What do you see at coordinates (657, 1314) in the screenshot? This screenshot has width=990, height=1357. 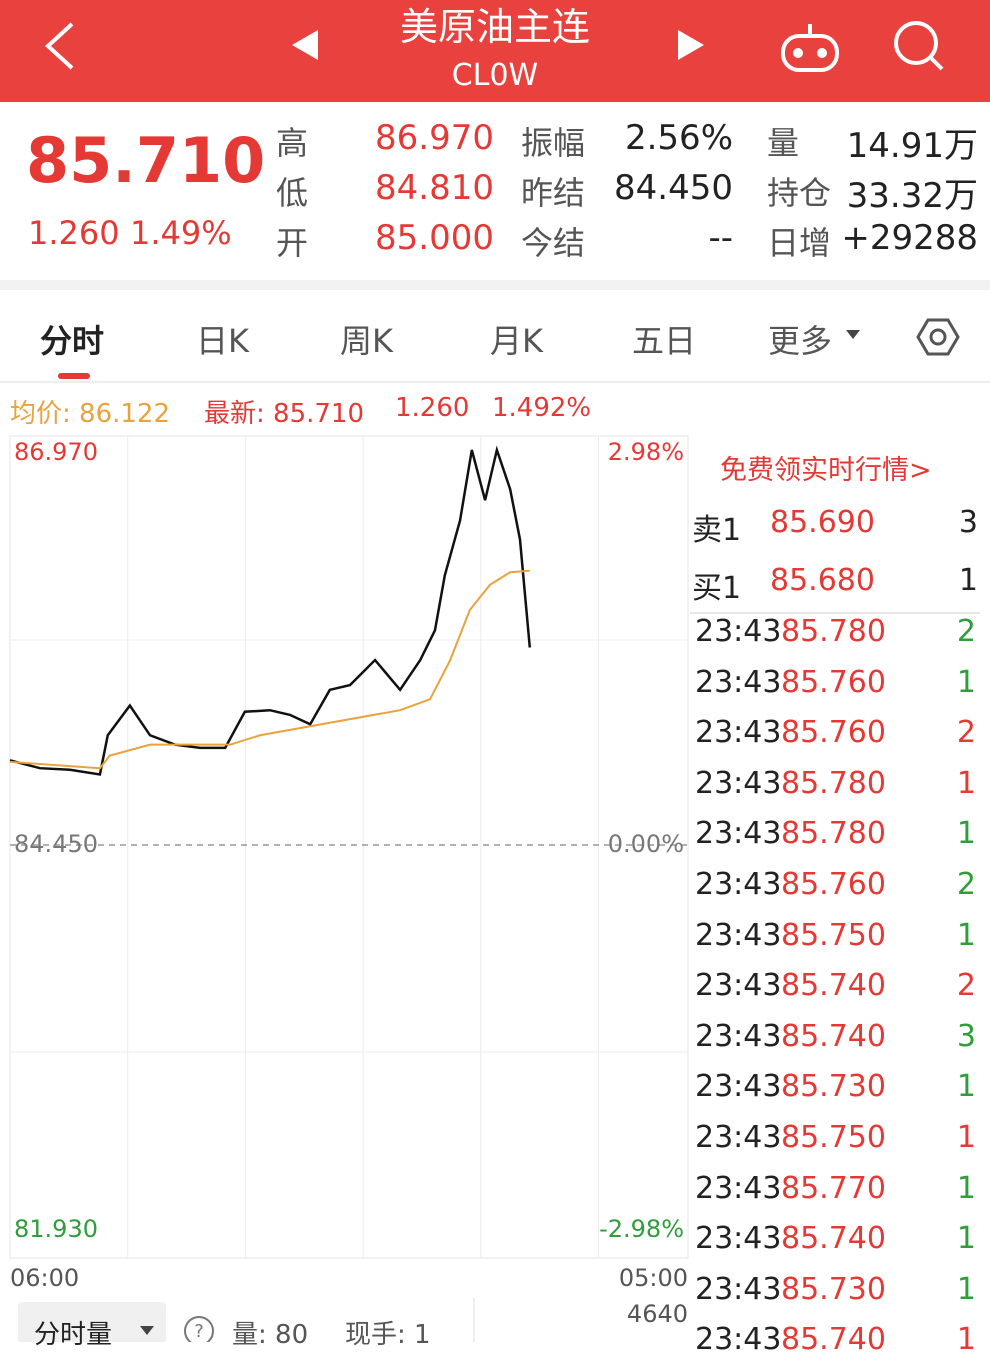 I see `volume-scale: 4640` at bounding box center [657, 1314].